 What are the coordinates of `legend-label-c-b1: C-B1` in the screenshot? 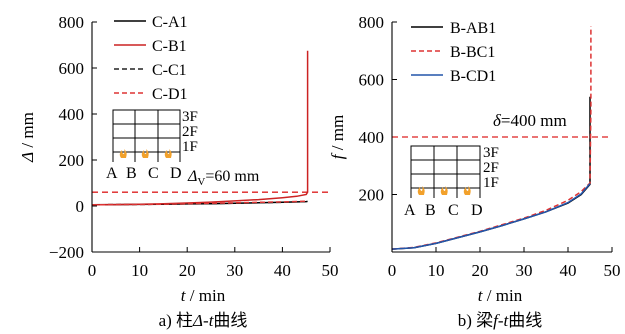 It's located at (169, 46).